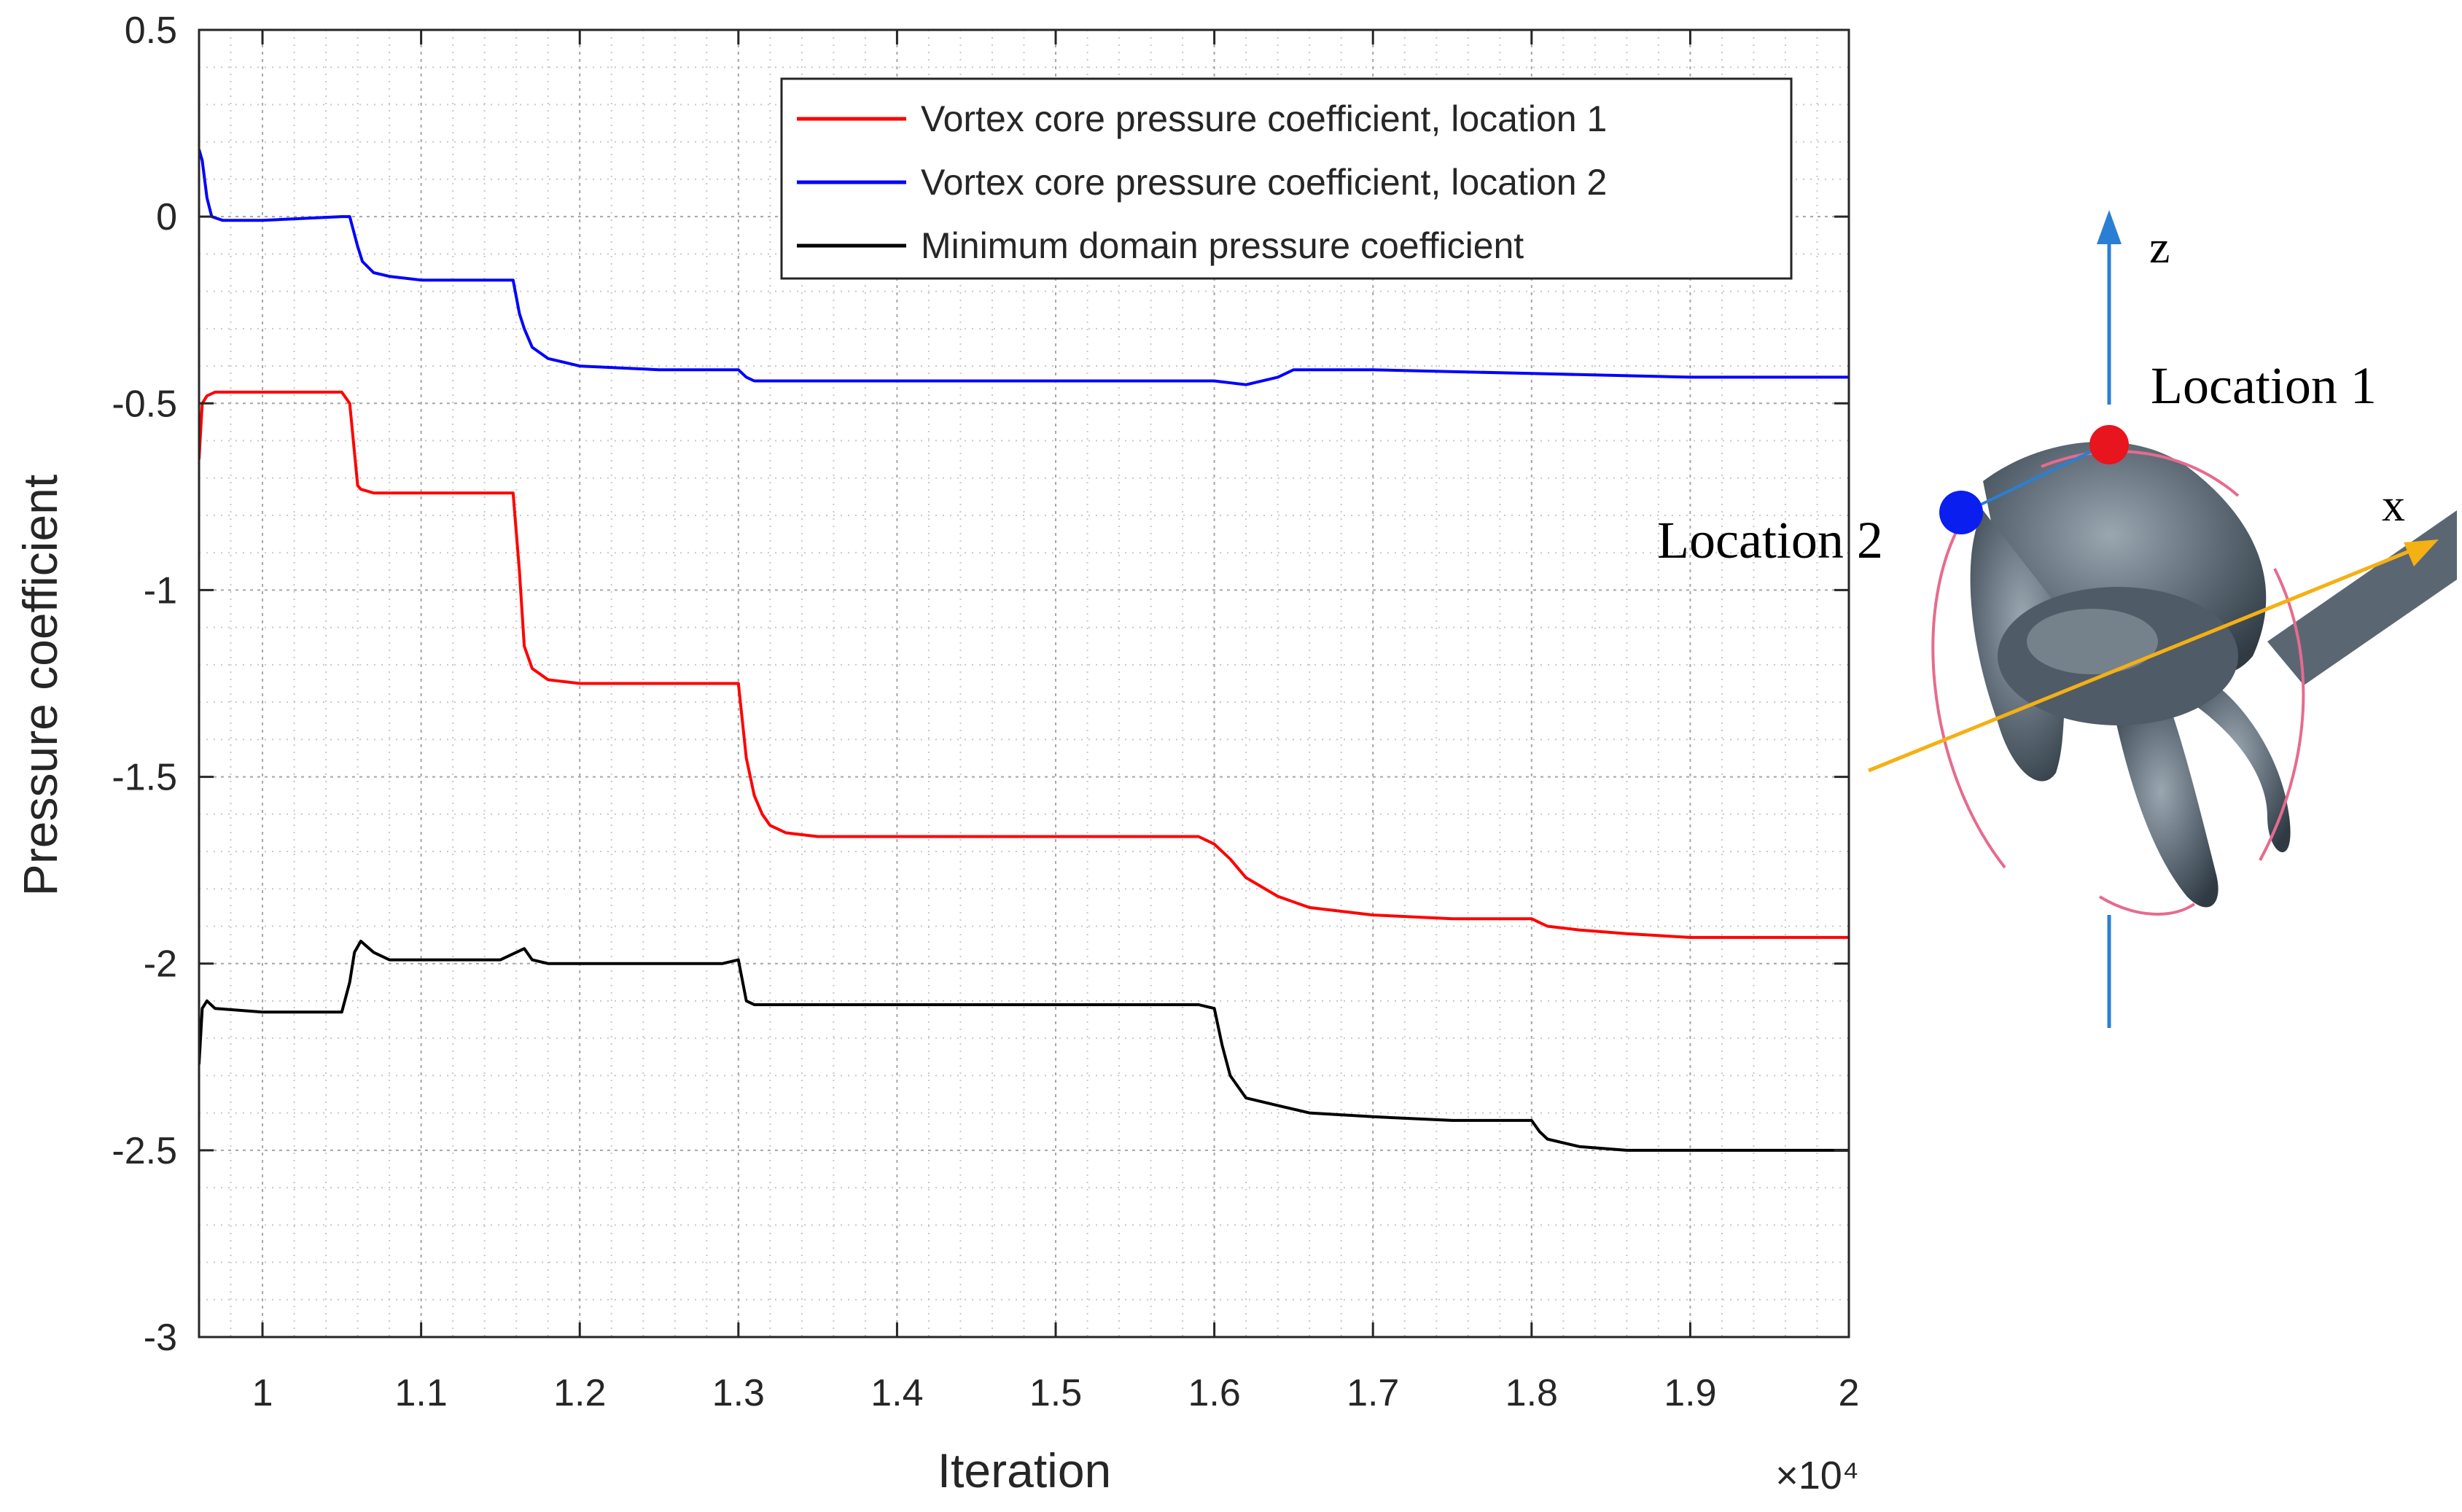 This screenshot has height=1512, width=2462. What do you see at coordinates (1055, 1393) in the screenshot?
I see `x-tick-label: 1.5` at bounding box center [1055, 1393].